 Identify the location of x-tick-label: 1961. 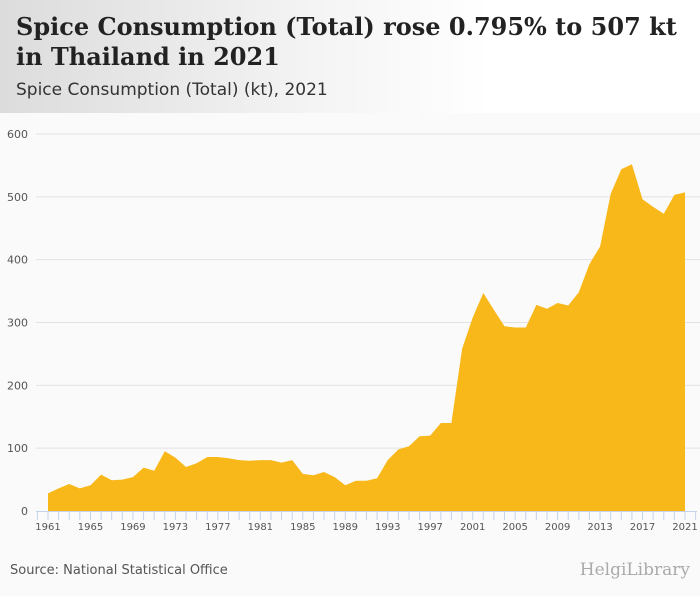
(47, 527).